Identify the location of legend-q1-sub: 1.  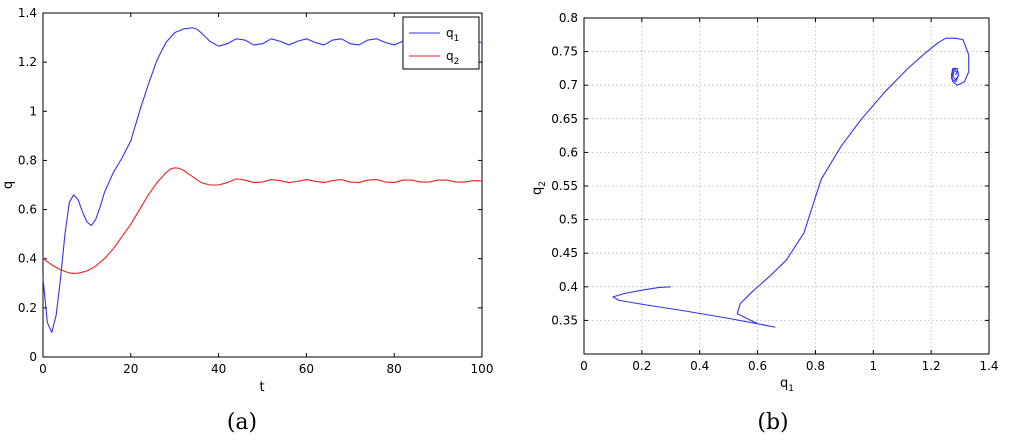
(457, 39).